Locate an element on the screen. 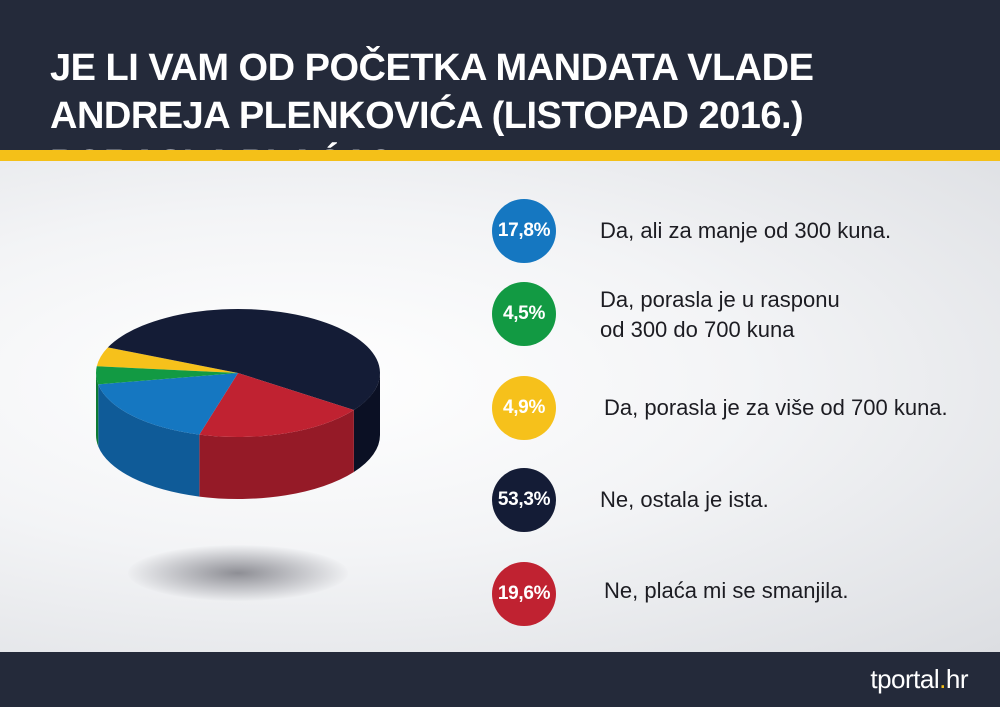  legend-badge: 4,5% is located at coordinates (524, 314).